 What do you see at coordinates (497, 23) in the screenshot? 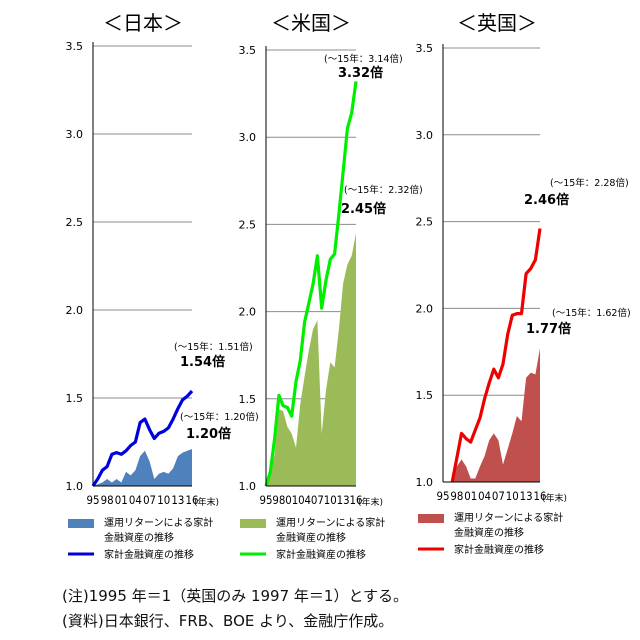
I see `chart-title: ＜英国＞` at bounding box center [497, 23].